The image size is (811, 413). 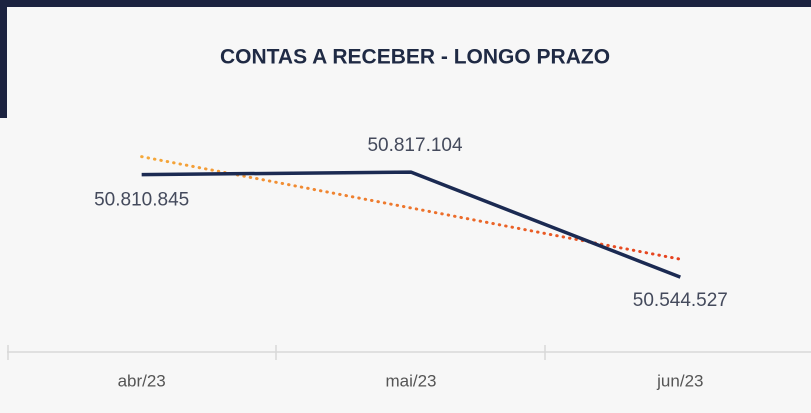 I want to click on data-label: 50.817.104, so click(x=415, y=145).